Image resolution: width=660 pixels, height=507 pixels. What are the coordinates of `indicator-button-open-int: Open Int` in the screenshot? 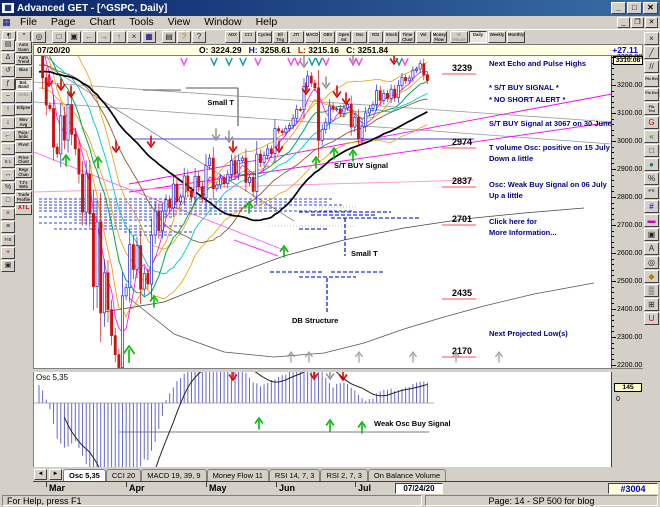 It's located at (344, 37).